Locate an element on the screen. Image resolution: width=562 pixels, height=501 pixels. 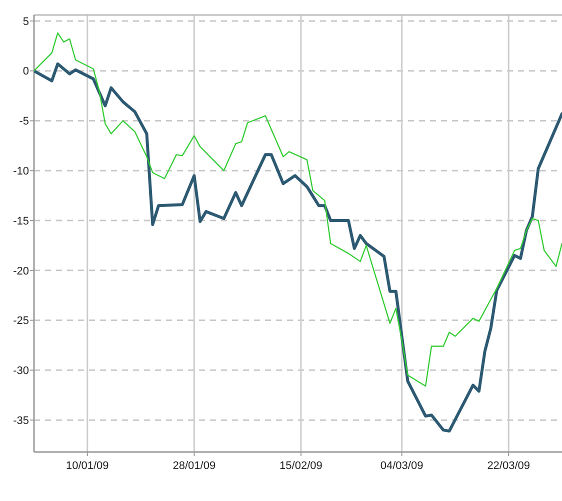
y-tick-label: -30 is located at coordinates (21, 371).